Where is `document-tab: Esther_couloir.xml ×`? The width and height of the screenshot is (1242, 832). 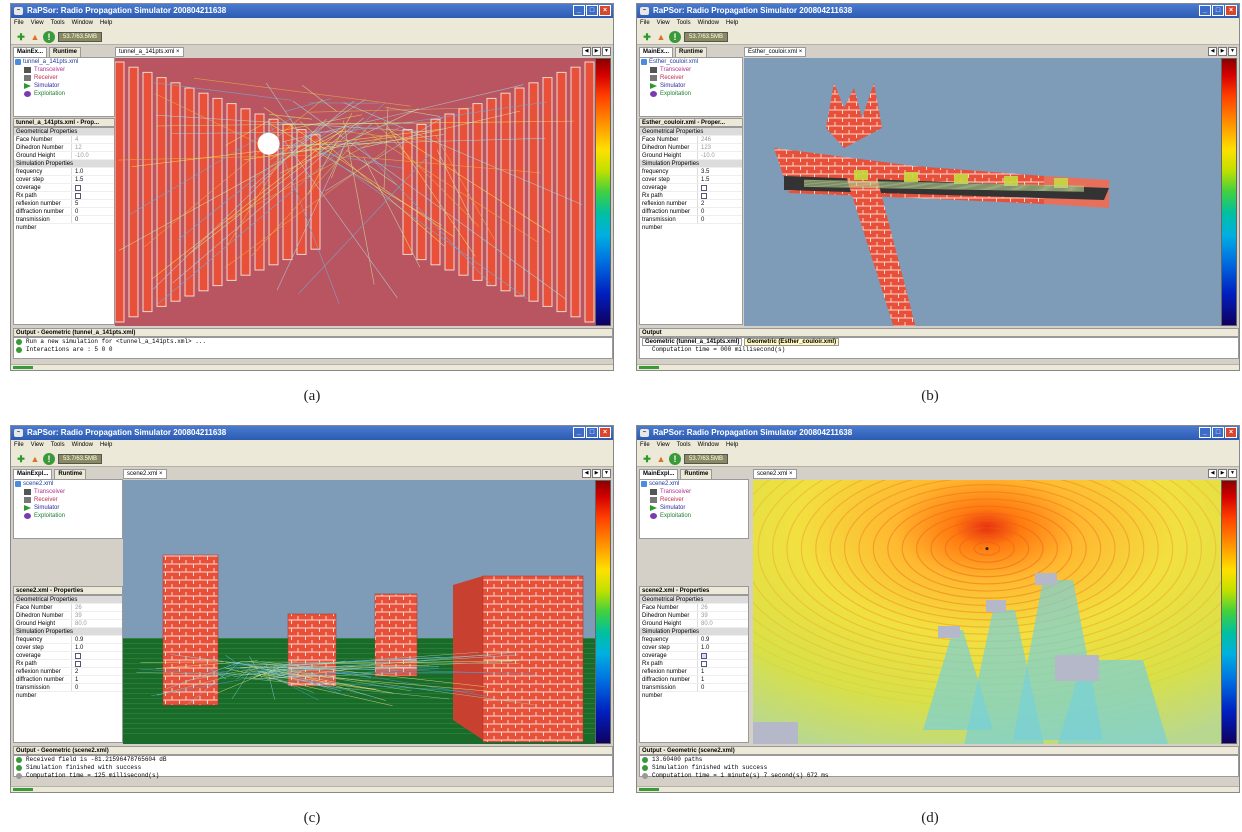 document-tab: Esther_couloir.xml × is located at coordinates (775, 52).